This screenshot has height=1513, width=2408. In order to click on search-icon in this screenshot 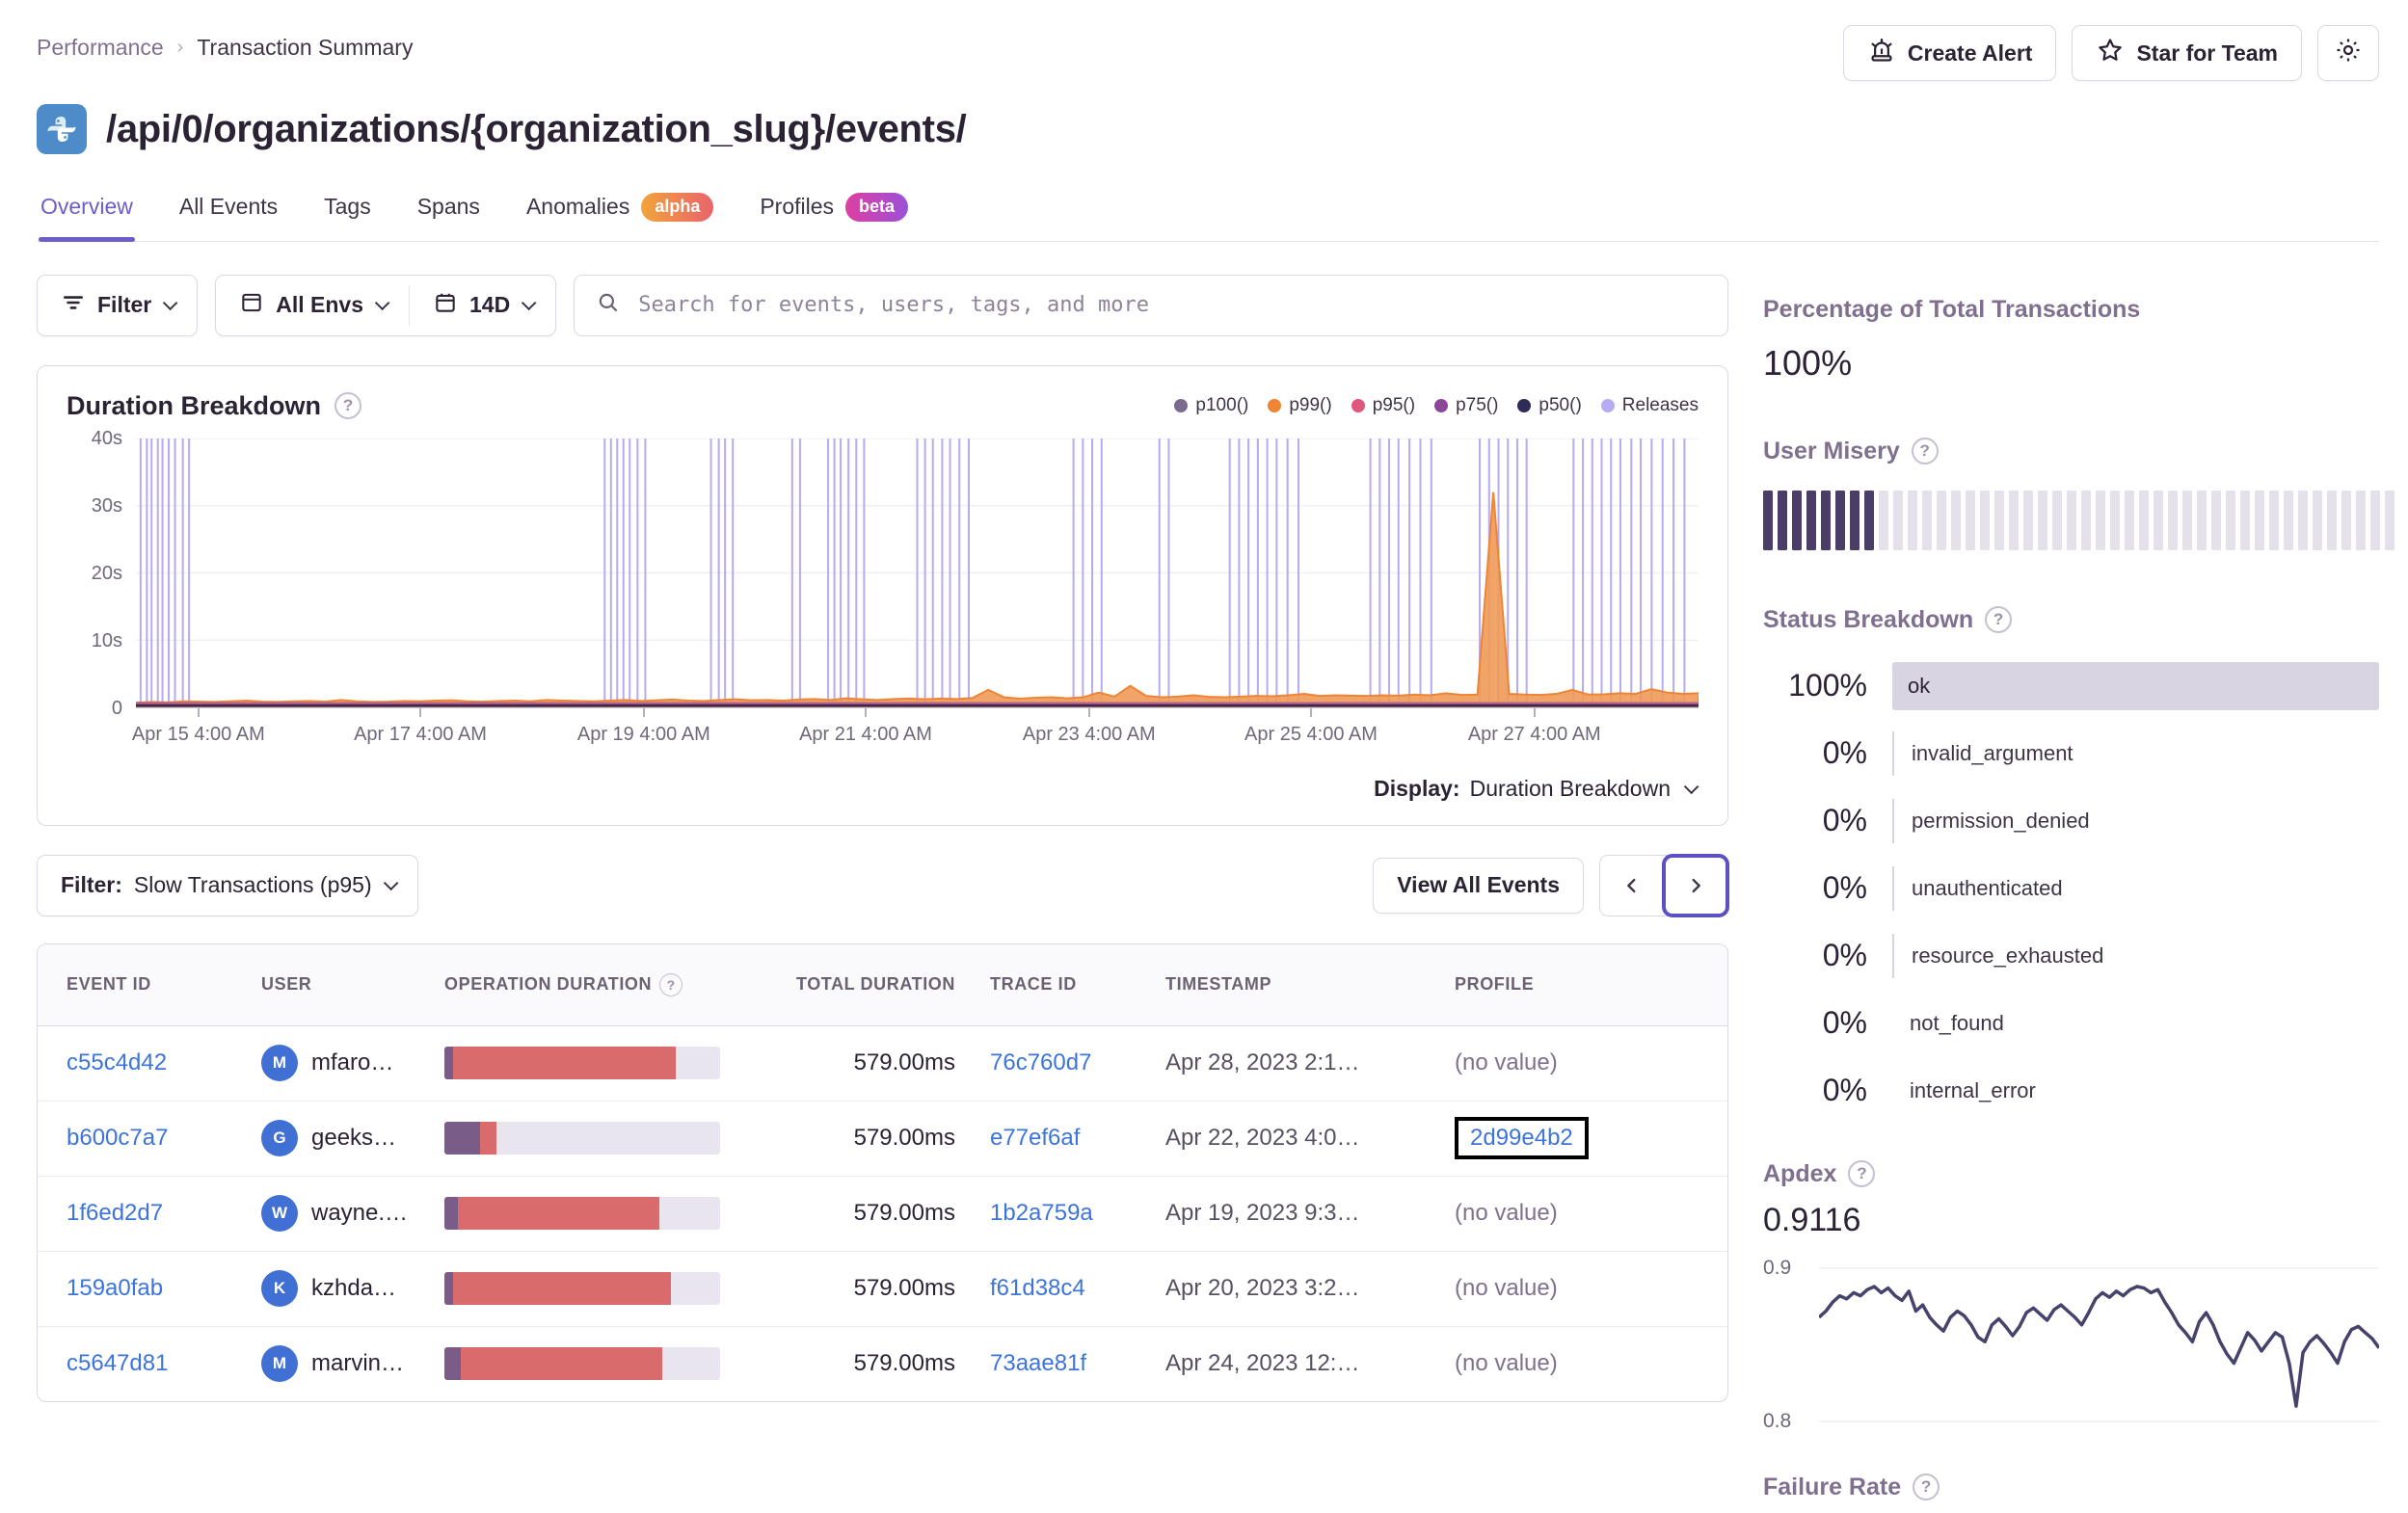, I will do `click(608, 305)`.